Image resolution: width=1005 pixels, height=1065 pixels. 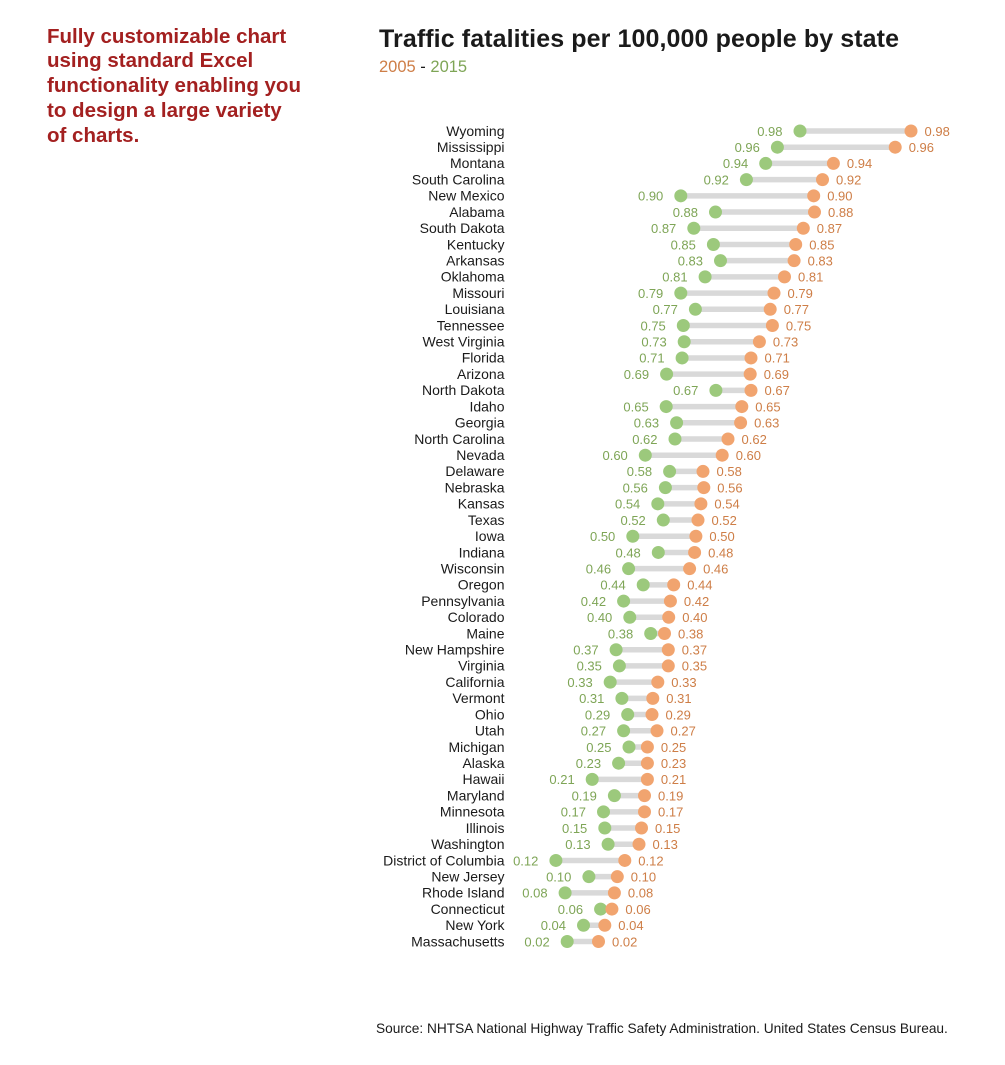 I want to click on svg-text: 0.23, so click(x=673, y=763).